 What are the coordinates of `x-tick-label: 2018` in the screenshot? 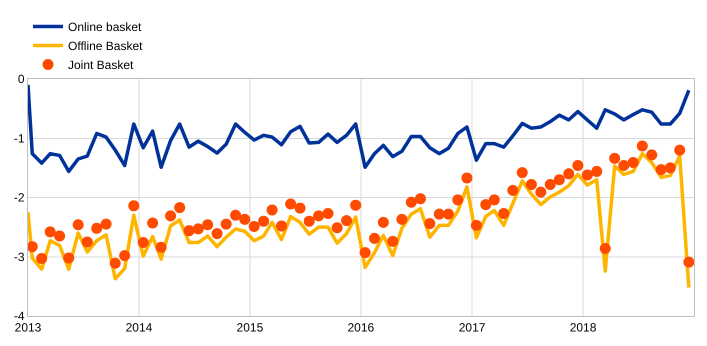 It's located at (583, 327).